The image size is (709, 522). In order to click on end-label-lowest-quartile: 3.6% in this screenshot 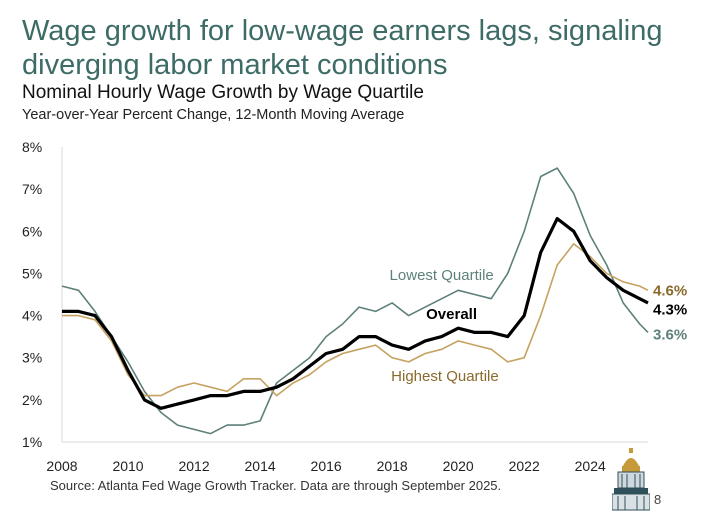, I will do `click(670, 335)`.